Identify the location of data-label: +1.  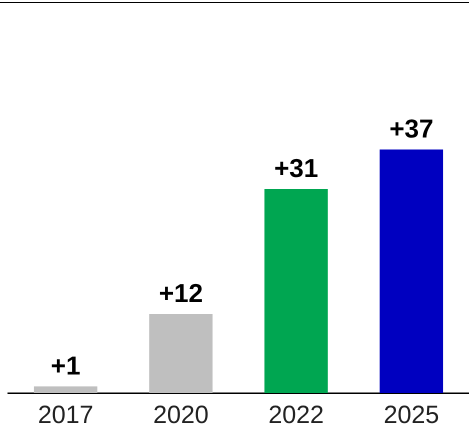
(65, 365).